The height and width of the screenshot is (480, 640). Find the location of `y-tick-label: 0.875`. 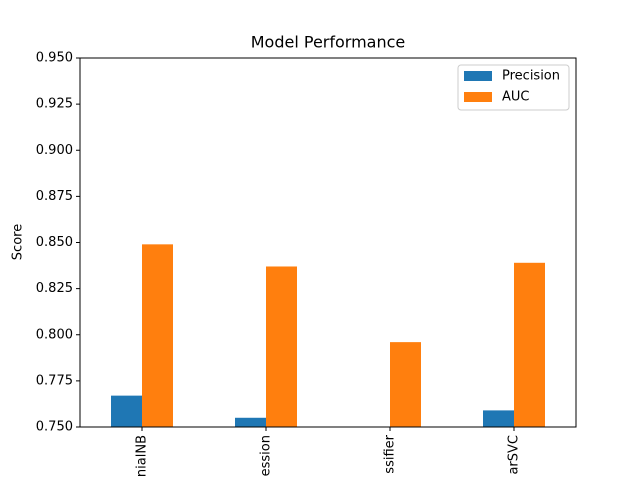

y-tick-label: 0.875 is located at coordinates (54, 196).